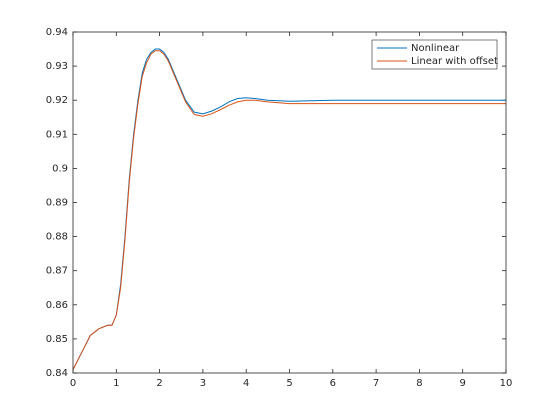  What do you see at coordinates (333, 383) in the screenshot?
I see `x-tick-label: 6` at bounding box center [333, 383].